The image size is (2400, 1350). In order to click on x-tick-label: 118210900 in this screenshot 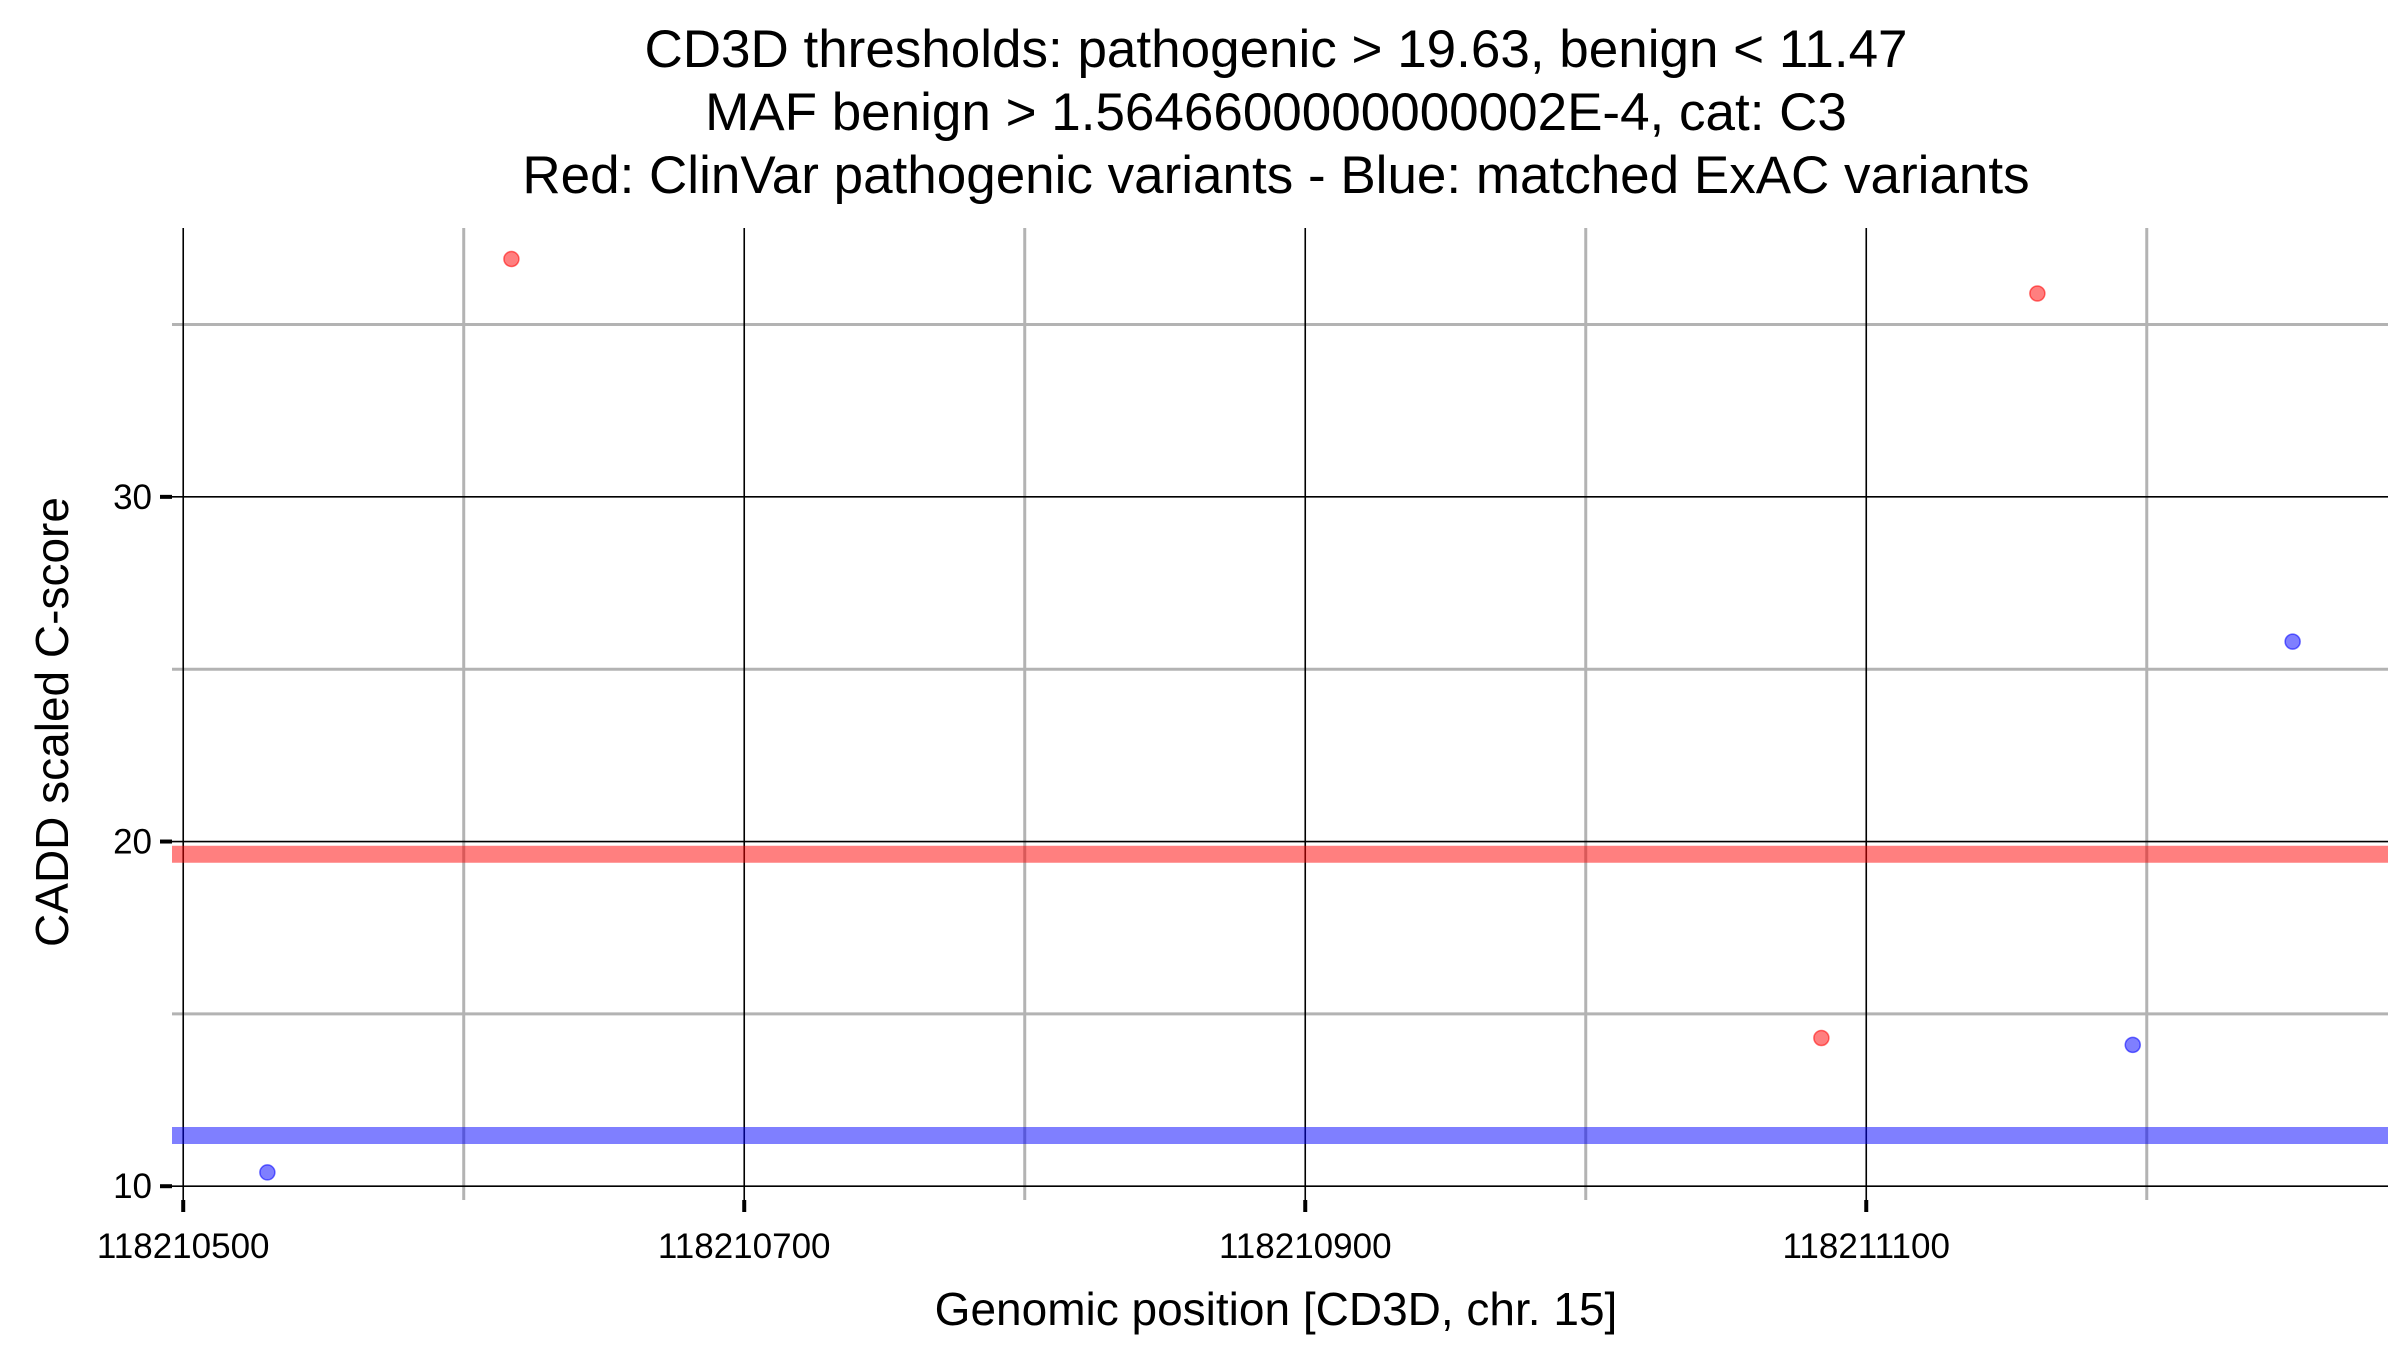, I will do `click(1305, 1246)`.